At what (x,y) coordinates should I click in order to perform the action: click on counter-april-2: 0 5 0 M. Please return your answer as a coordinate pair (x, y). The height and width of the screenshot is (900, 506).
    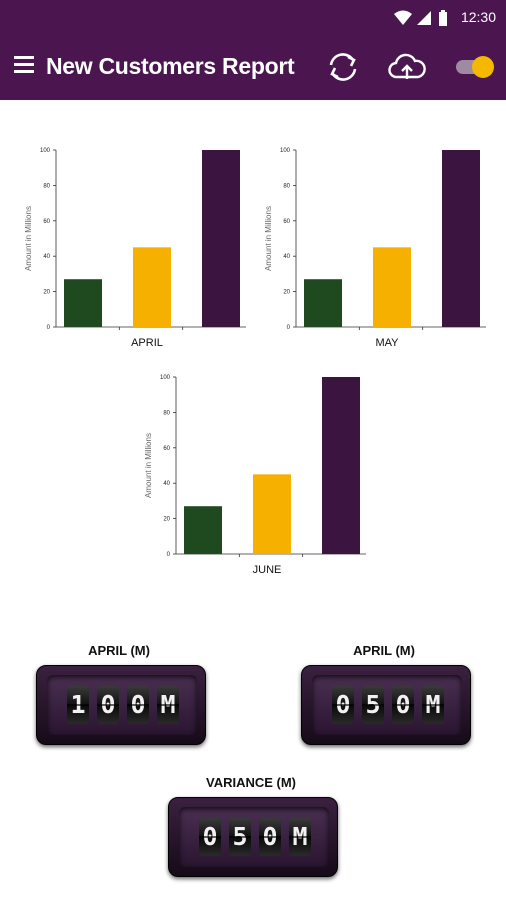
    Looking at the image, I should click on (386, 705).